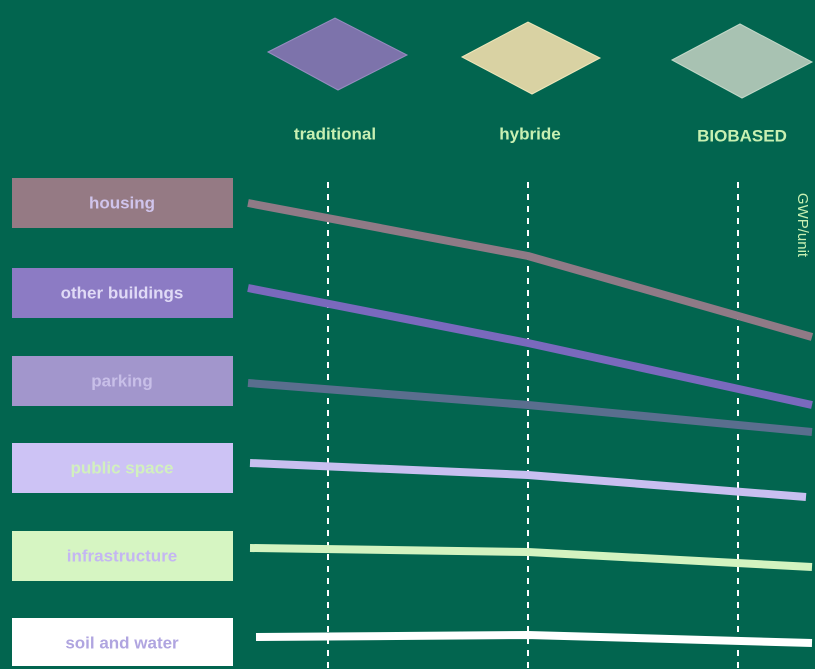 This screenshot has width=815, height=669. I want to click on row-label: housing, so click(122, 202).